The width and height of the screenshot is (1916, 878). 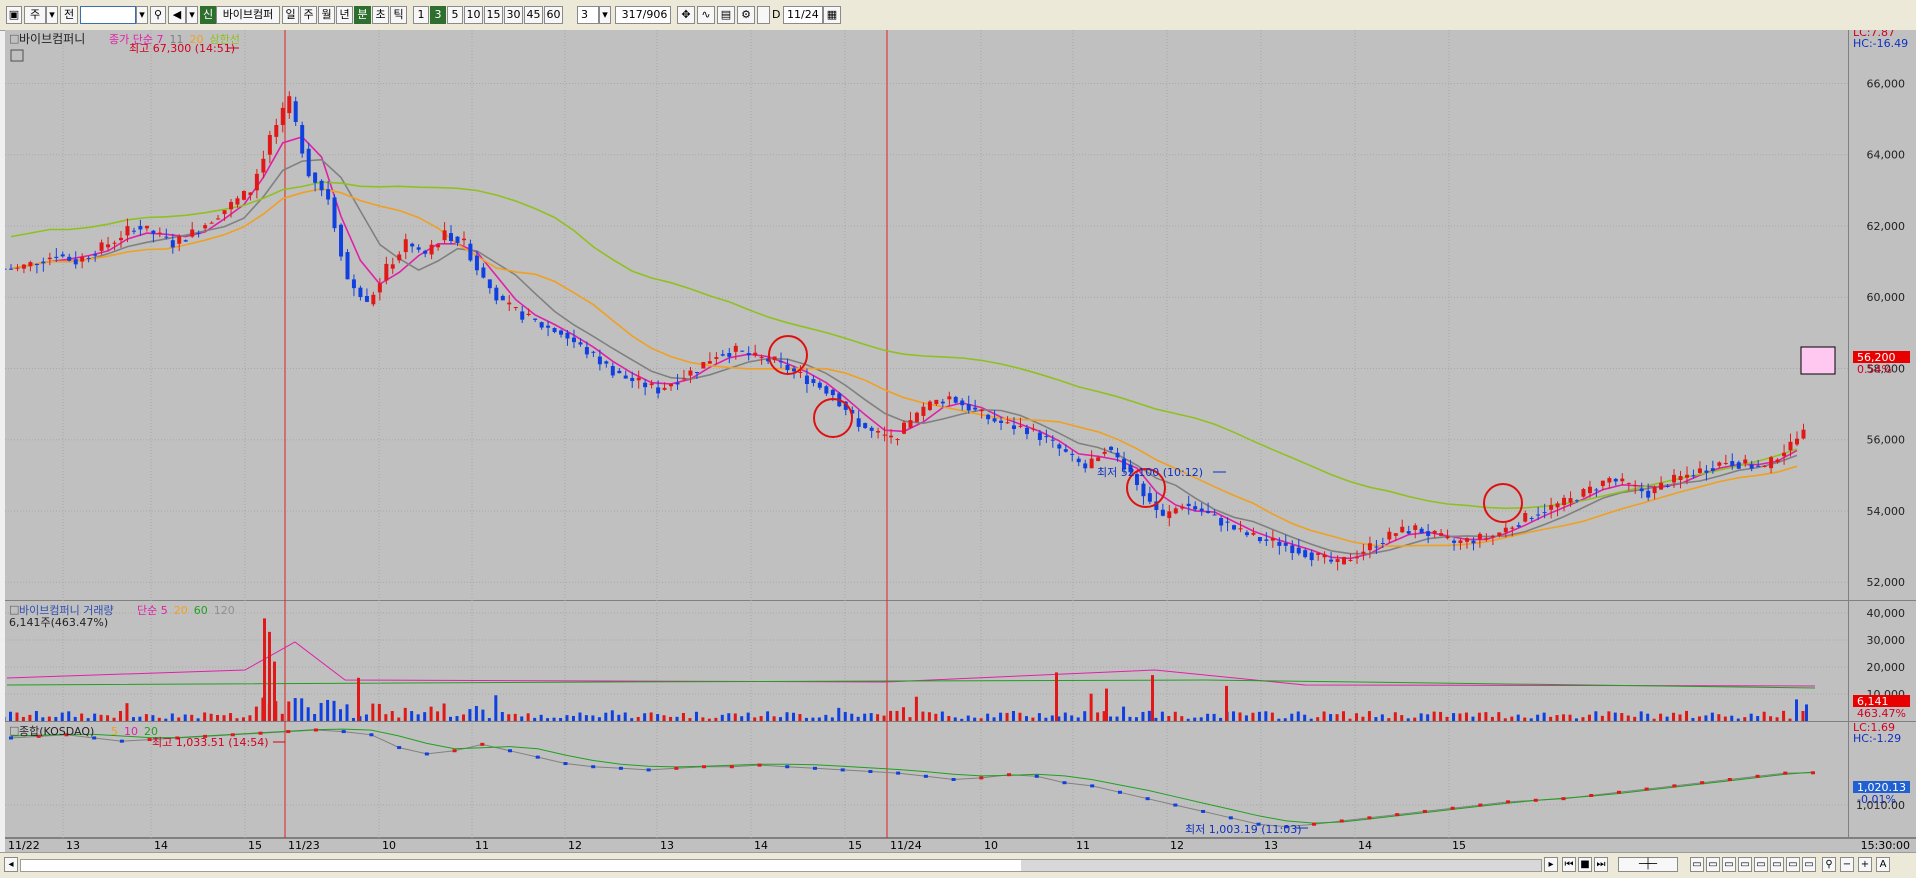 I want to click on stock-code-input: 301300, so click(x=108, y=15).